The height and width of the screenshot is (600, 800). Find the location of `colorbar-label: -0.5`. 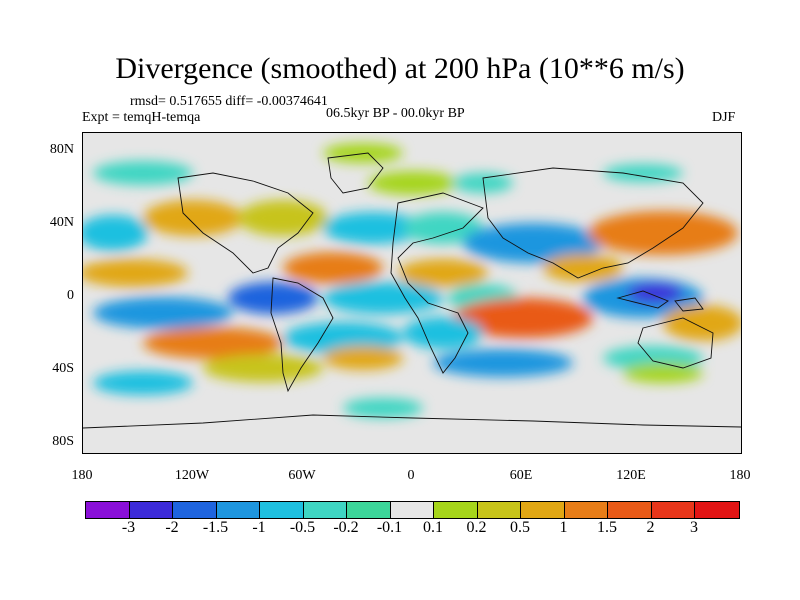

colorbar-label: -0.5 is located at coordinates (302, 527).